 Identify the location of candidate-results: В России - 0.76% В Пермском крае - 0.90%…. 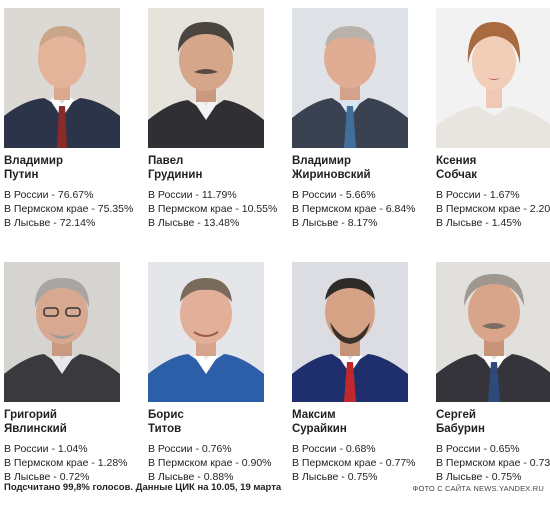
(212, 463).